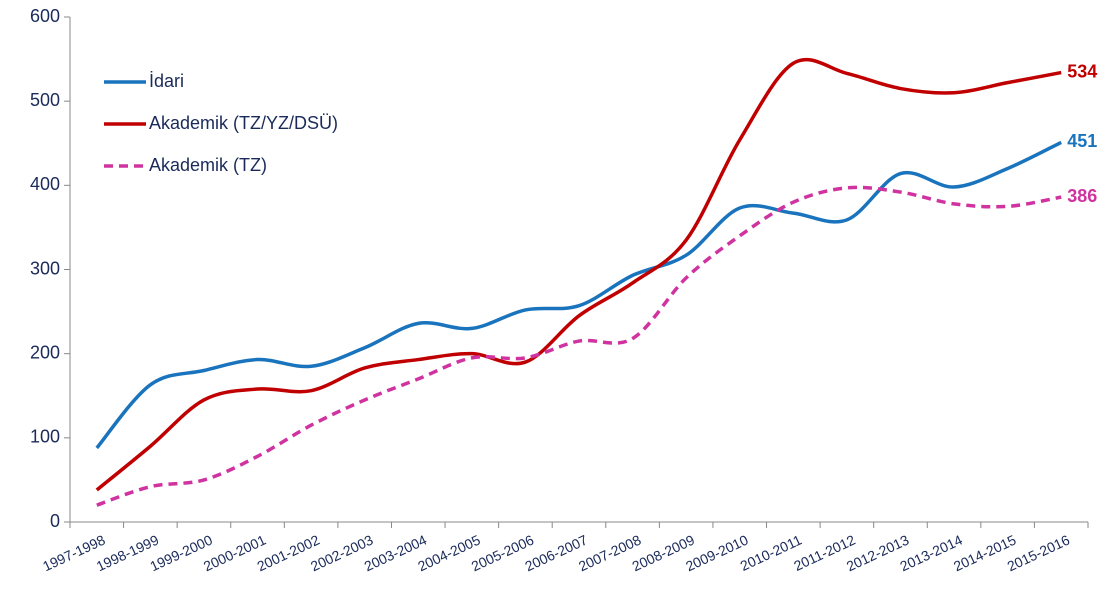 The image size is (1115, 604). Describe the element at coordinates (1039, 552) in the screenshot. I see `x-tick-label: 2015-2016` at that location.